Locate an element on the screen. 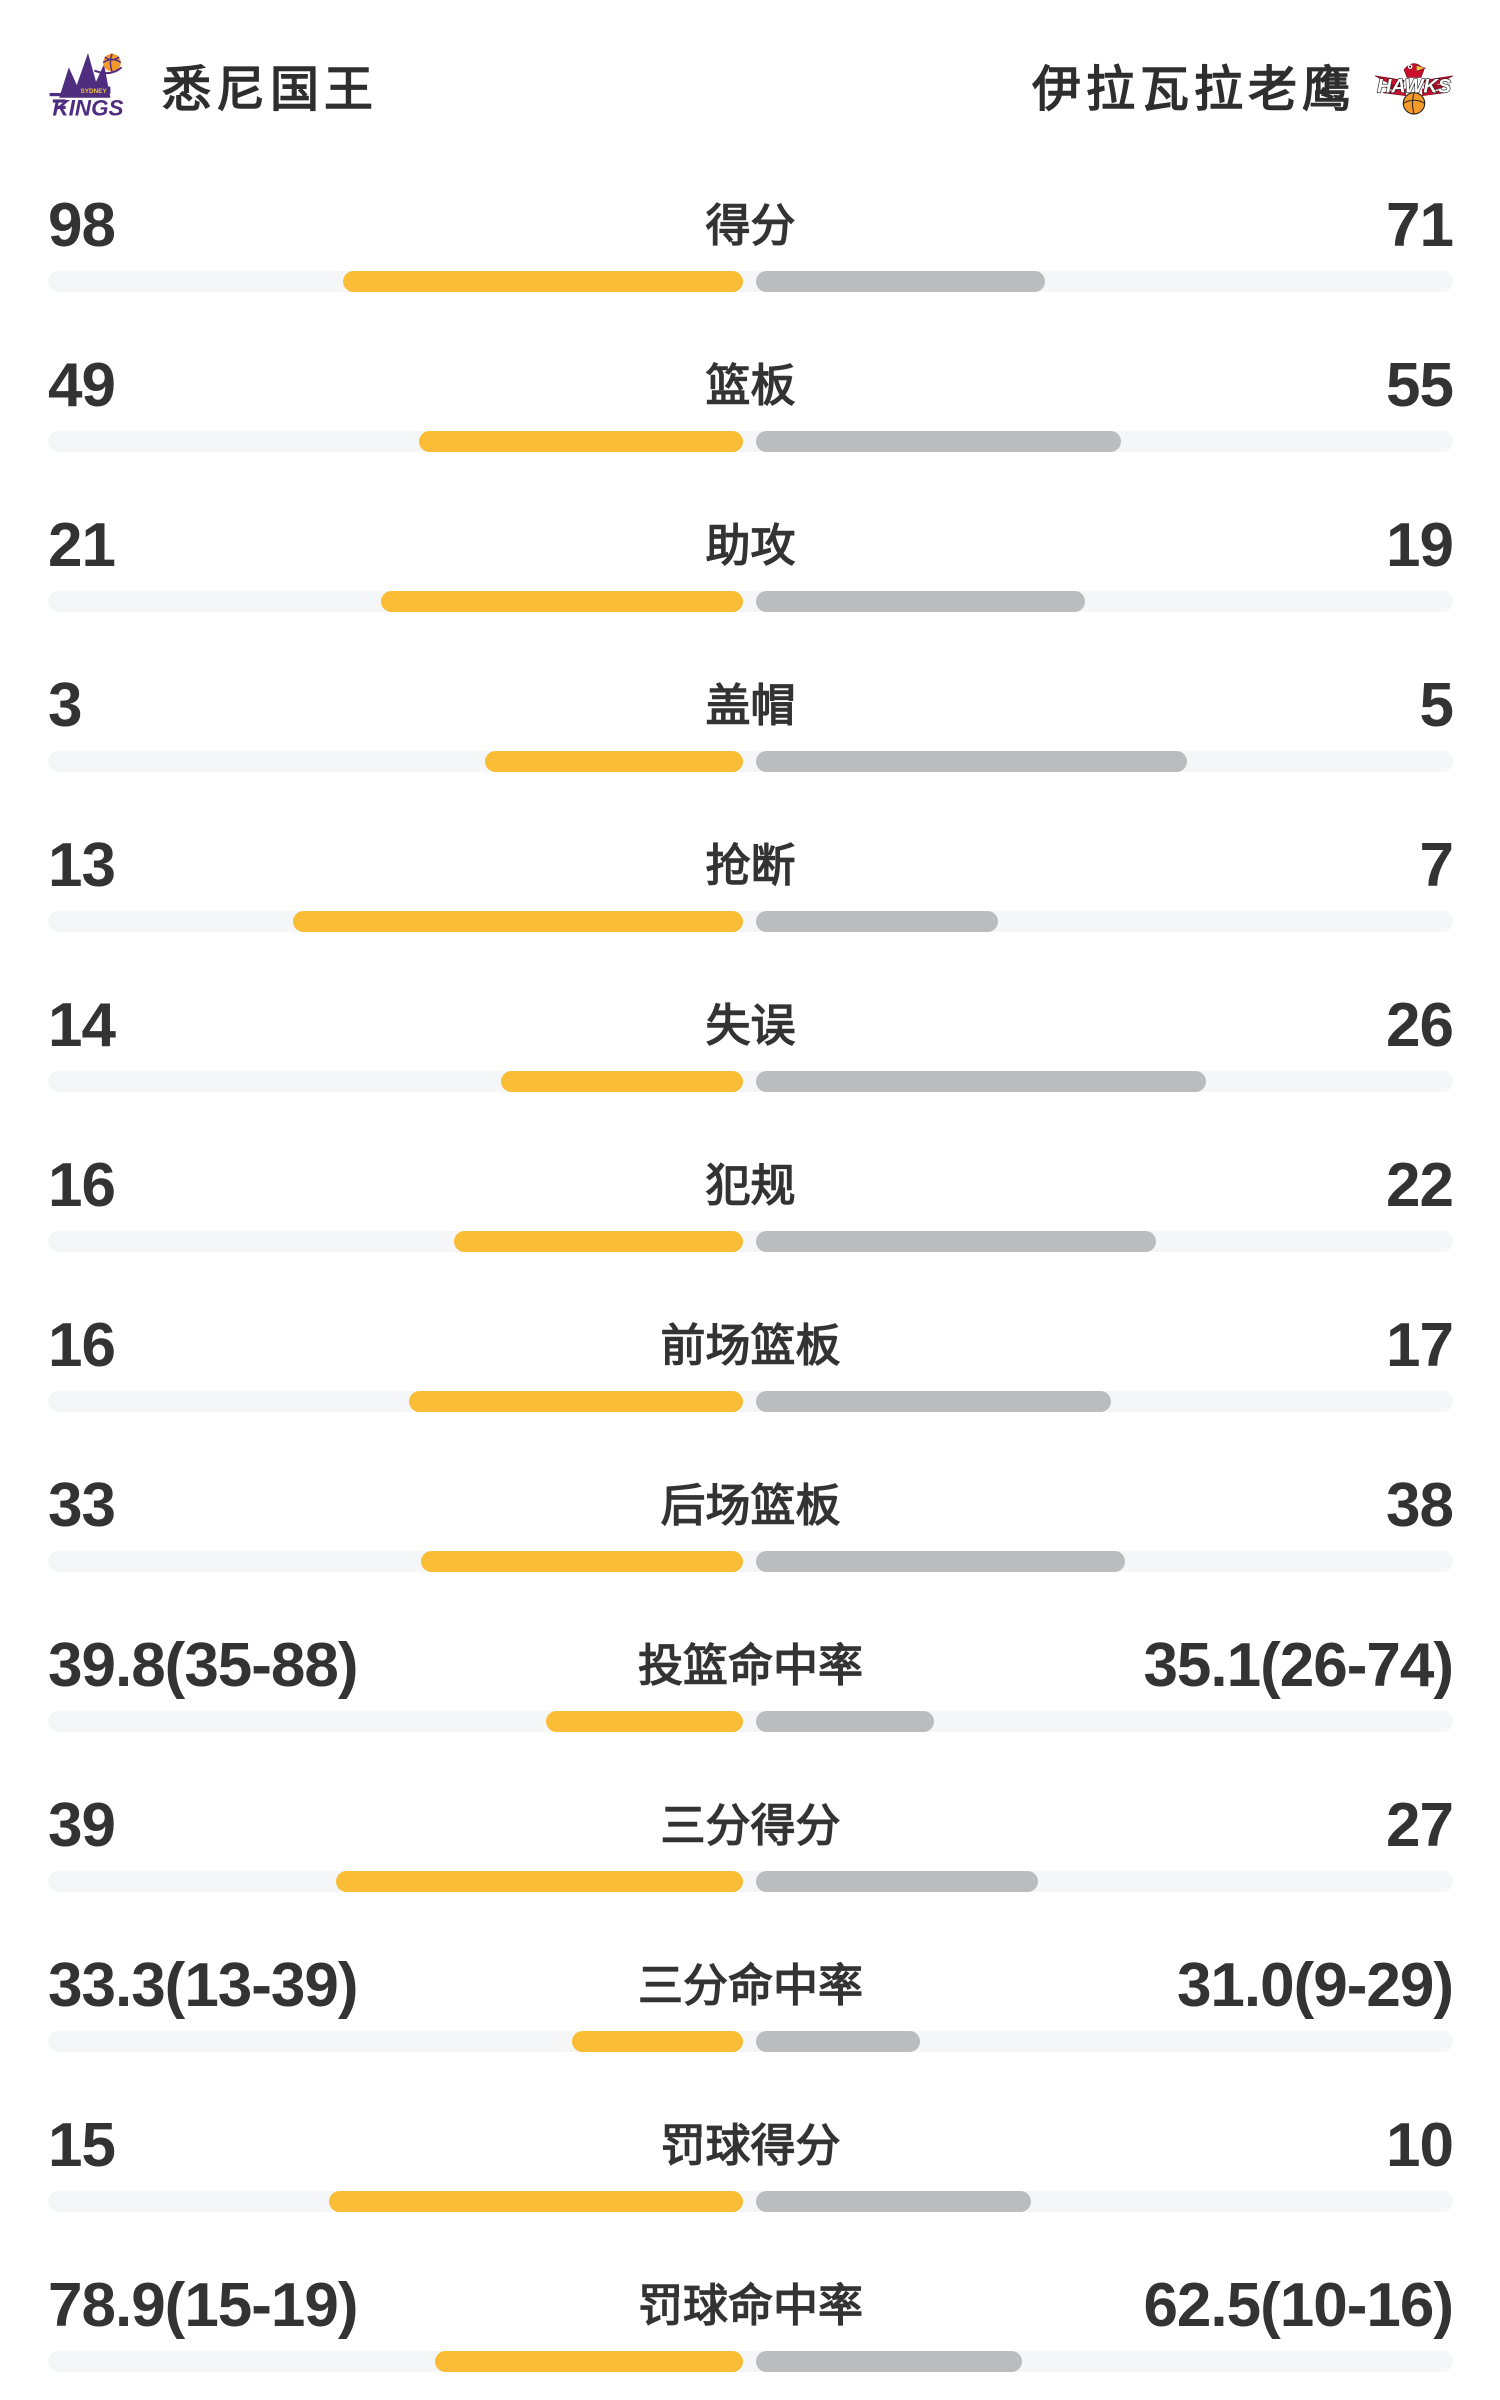  stat-values-line: 16 犯规 22 is located at coordinates (751, 1186).